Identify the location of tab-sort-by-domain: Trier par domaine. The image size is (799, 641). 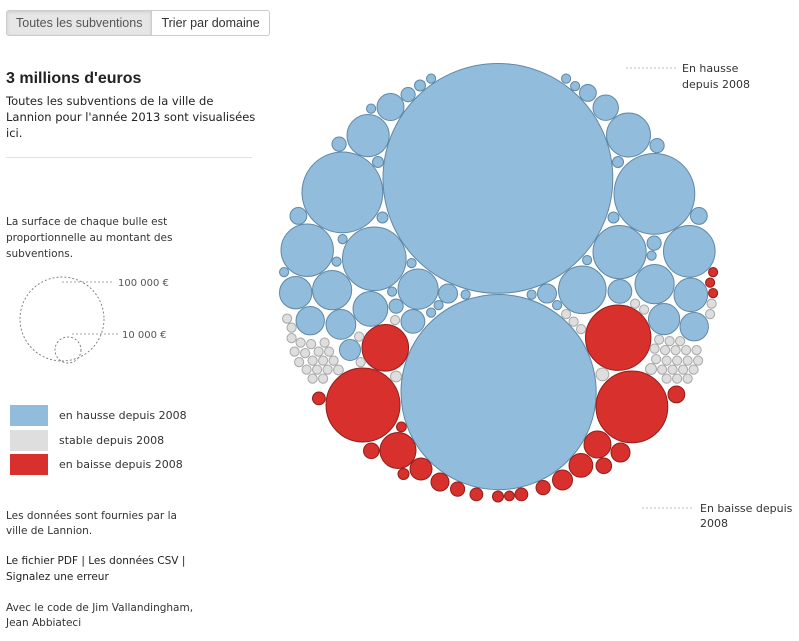
(211, 23).